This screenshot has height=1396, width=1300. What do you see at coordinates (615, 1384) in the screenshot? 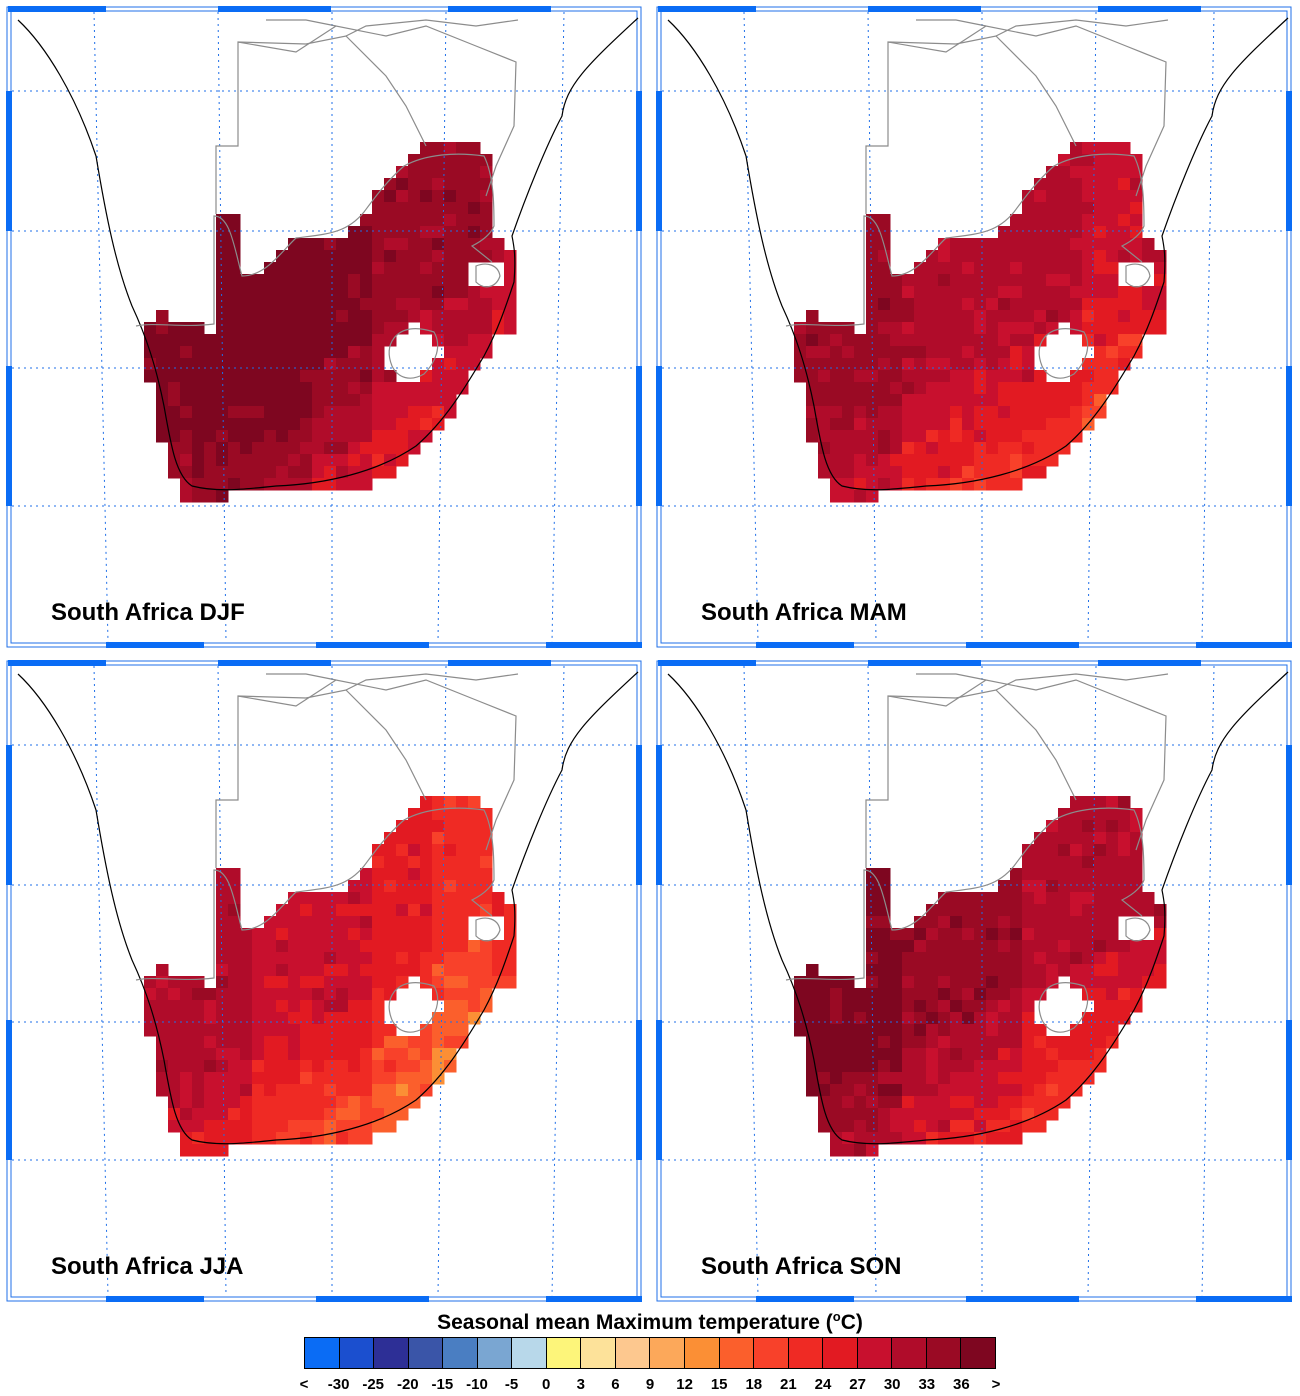
I see `colorbar-tick-label: 6` at bounding box center [615, 1384].